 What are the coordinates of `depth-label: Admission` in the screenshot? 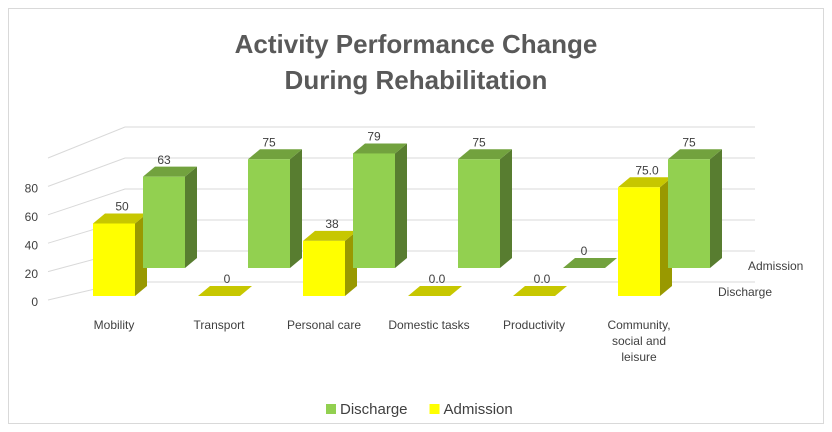 It's located at (776, 266).